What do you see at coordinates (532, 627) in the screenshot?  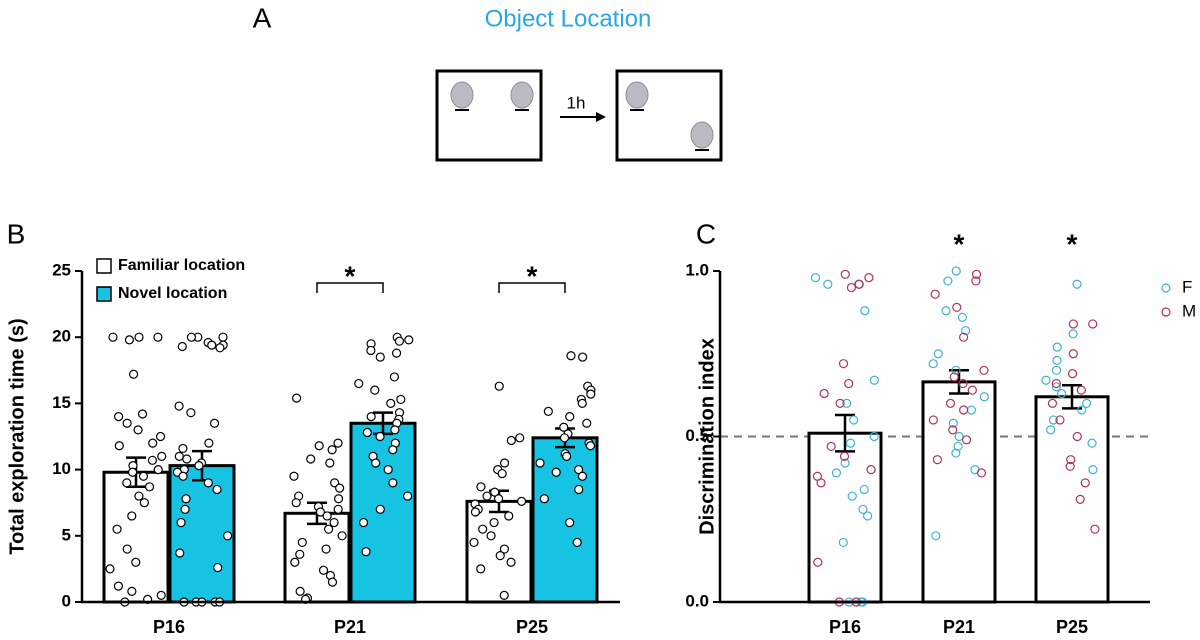 I see `x-tick-label: P25` at bounding box center [532, 627].